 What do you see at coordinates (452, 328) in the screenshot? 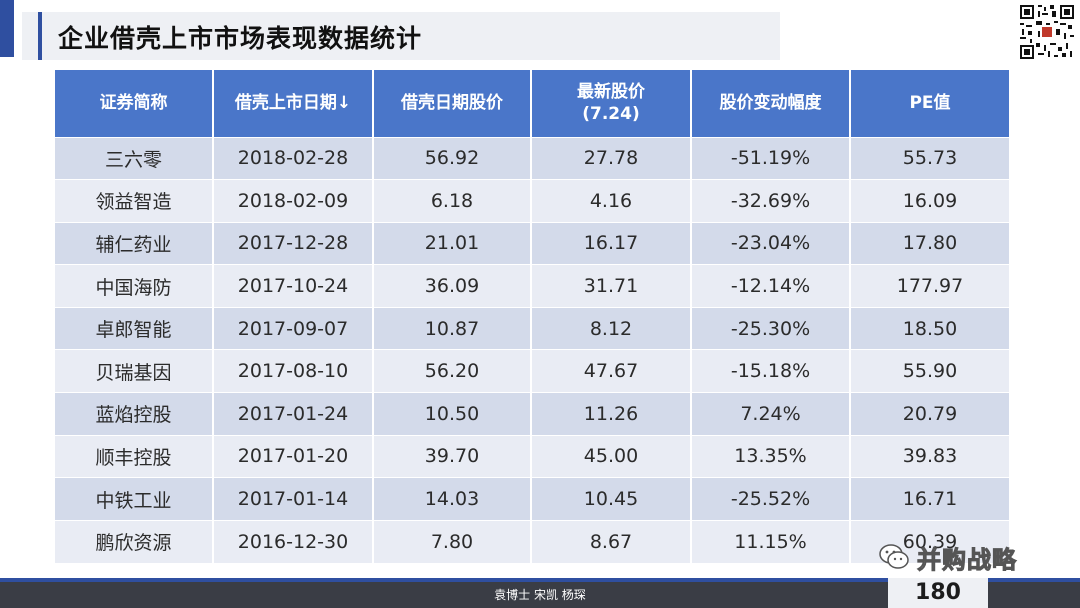
I see `cell-listing-price: 10.87` at bounding box center [452, 328].